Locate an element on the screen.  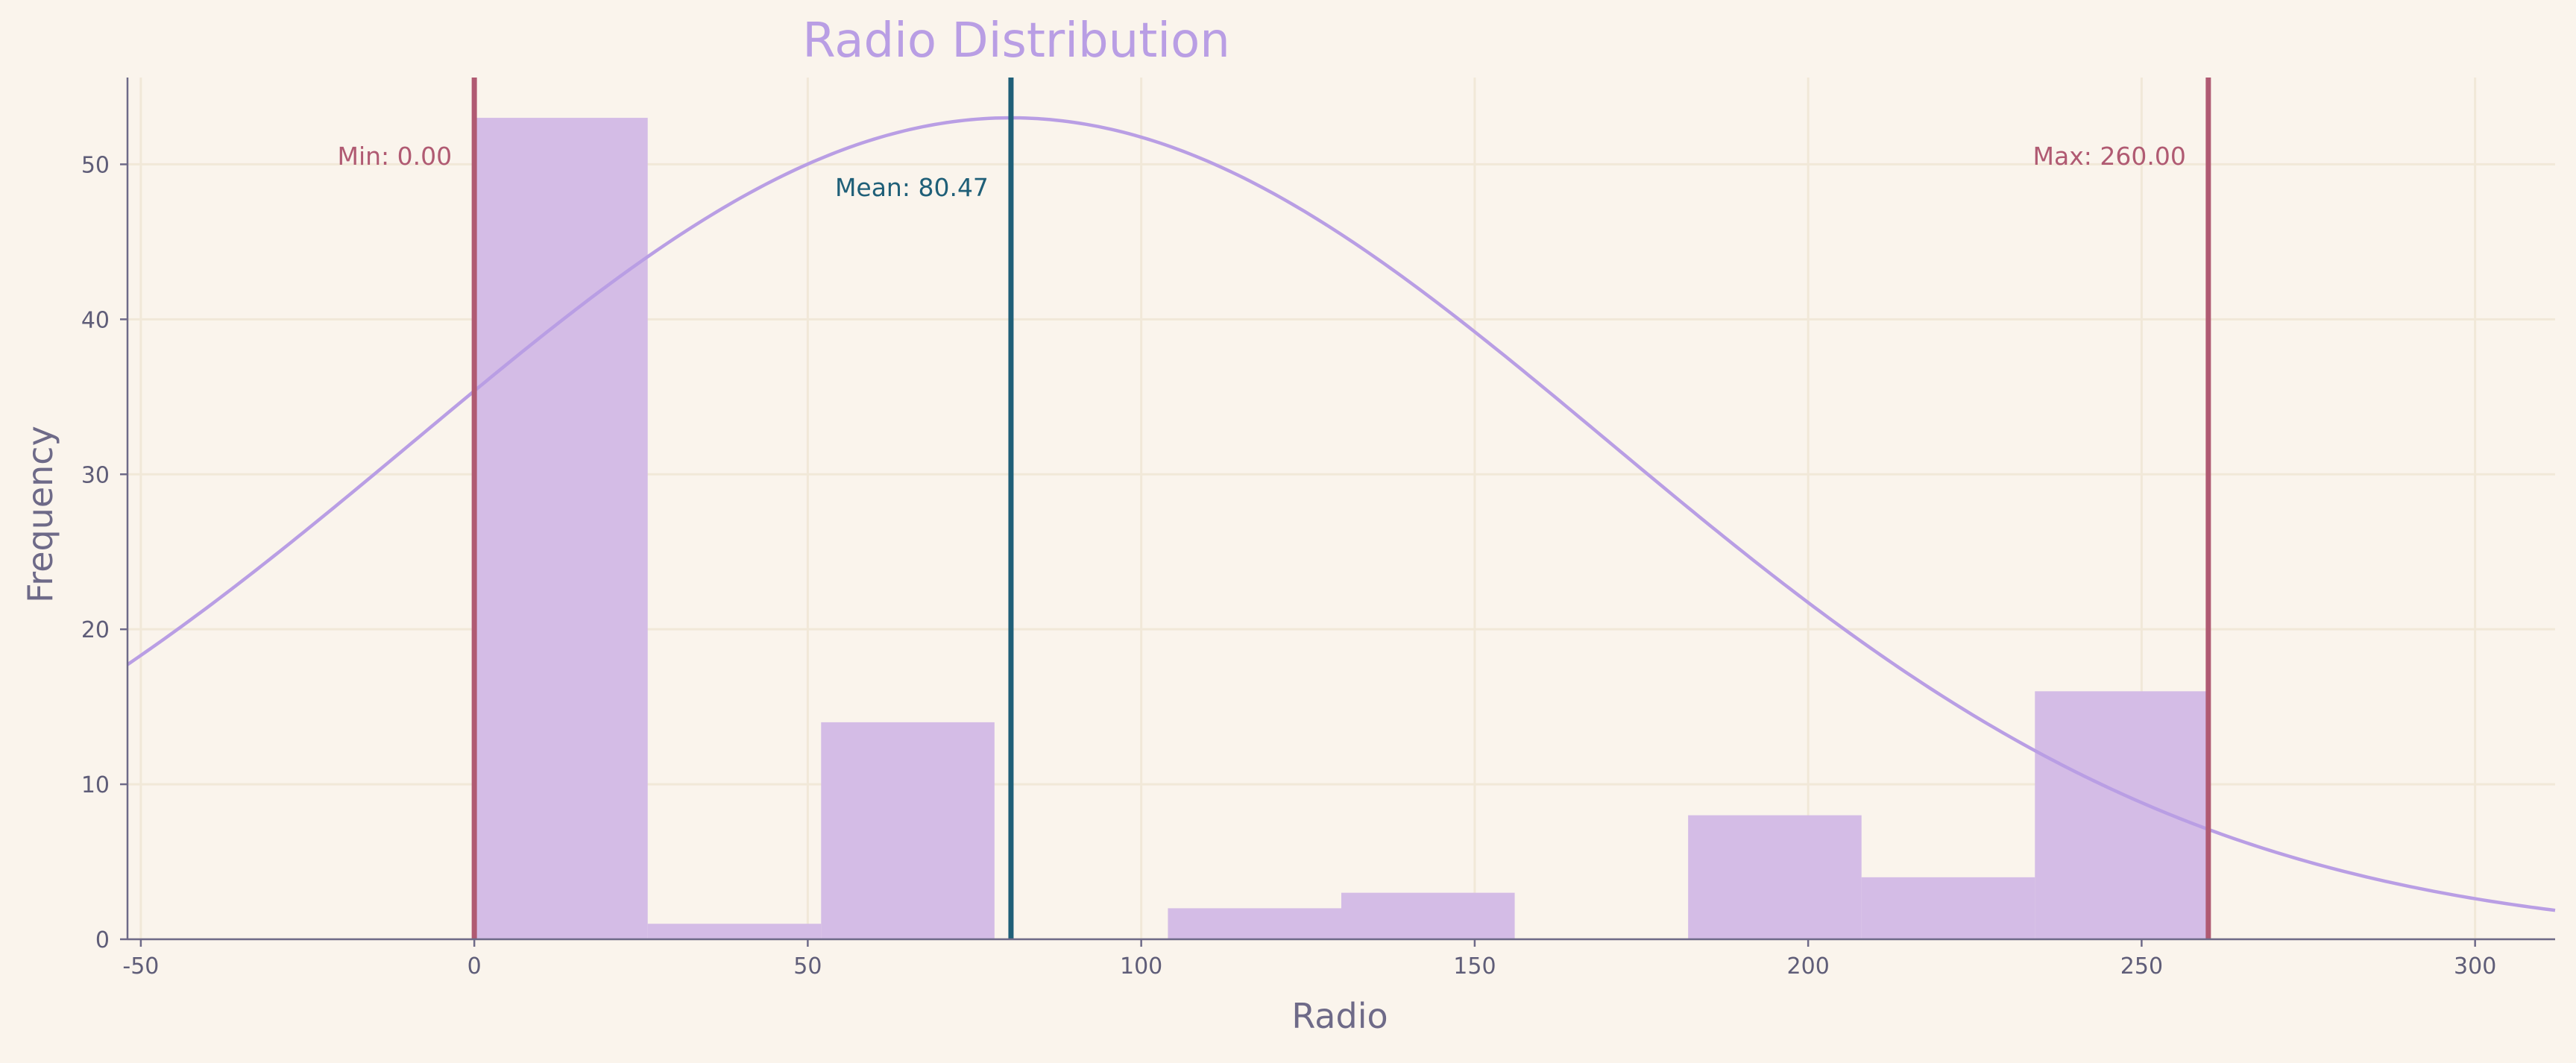
y-tick-label: 0 is located at coordinates (103, 940).